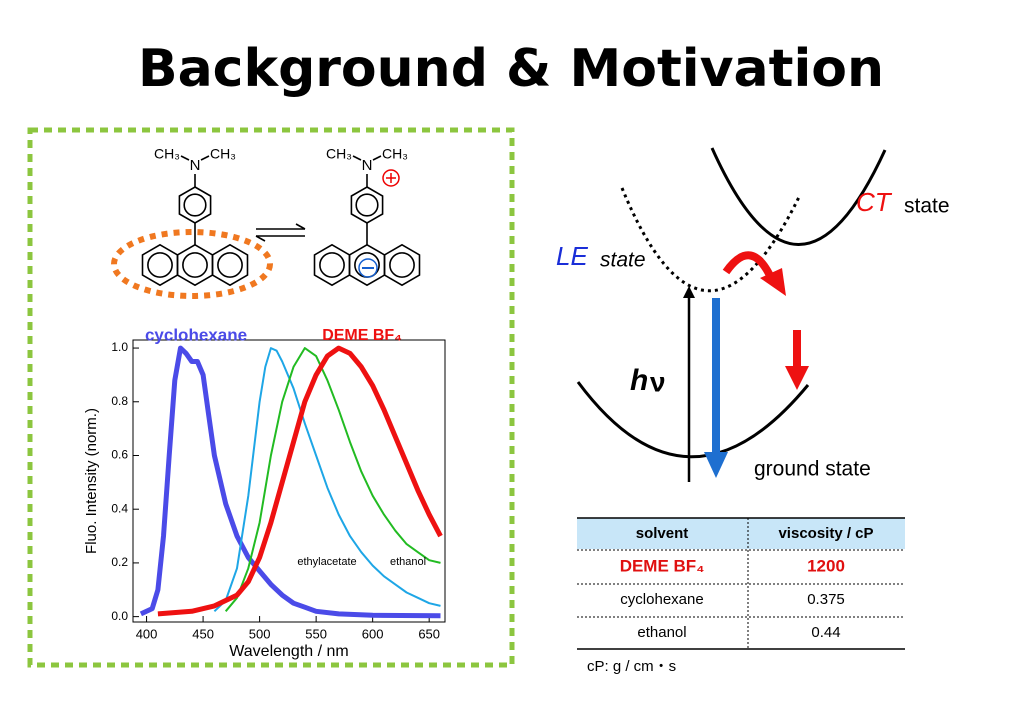 The image size is (1023, 713). What do you see at coordinates (662, 533) in the screenshot?
I see `table-header: solvent` at bounding box center [662, 533].